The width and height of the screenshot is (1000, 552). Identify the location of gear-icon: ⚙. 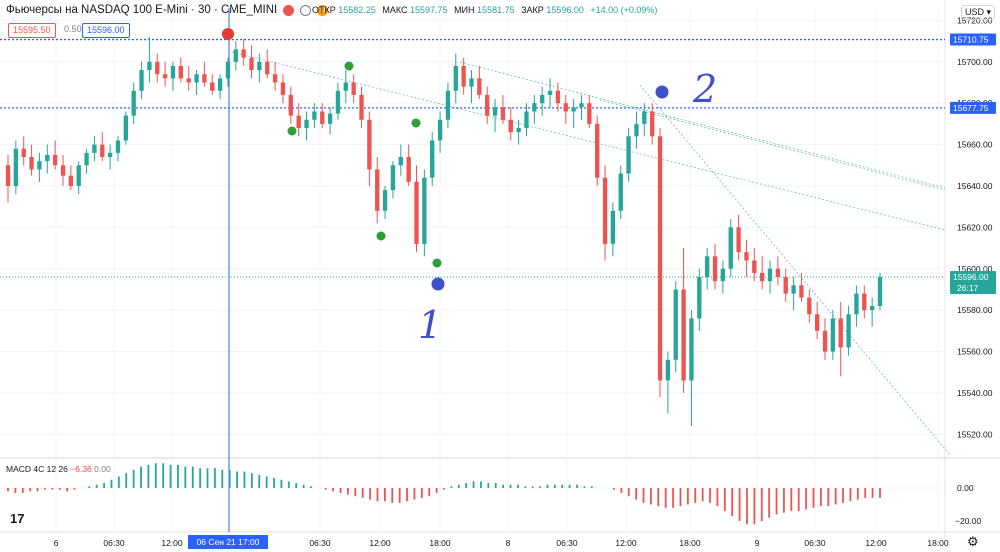
(973, 541).